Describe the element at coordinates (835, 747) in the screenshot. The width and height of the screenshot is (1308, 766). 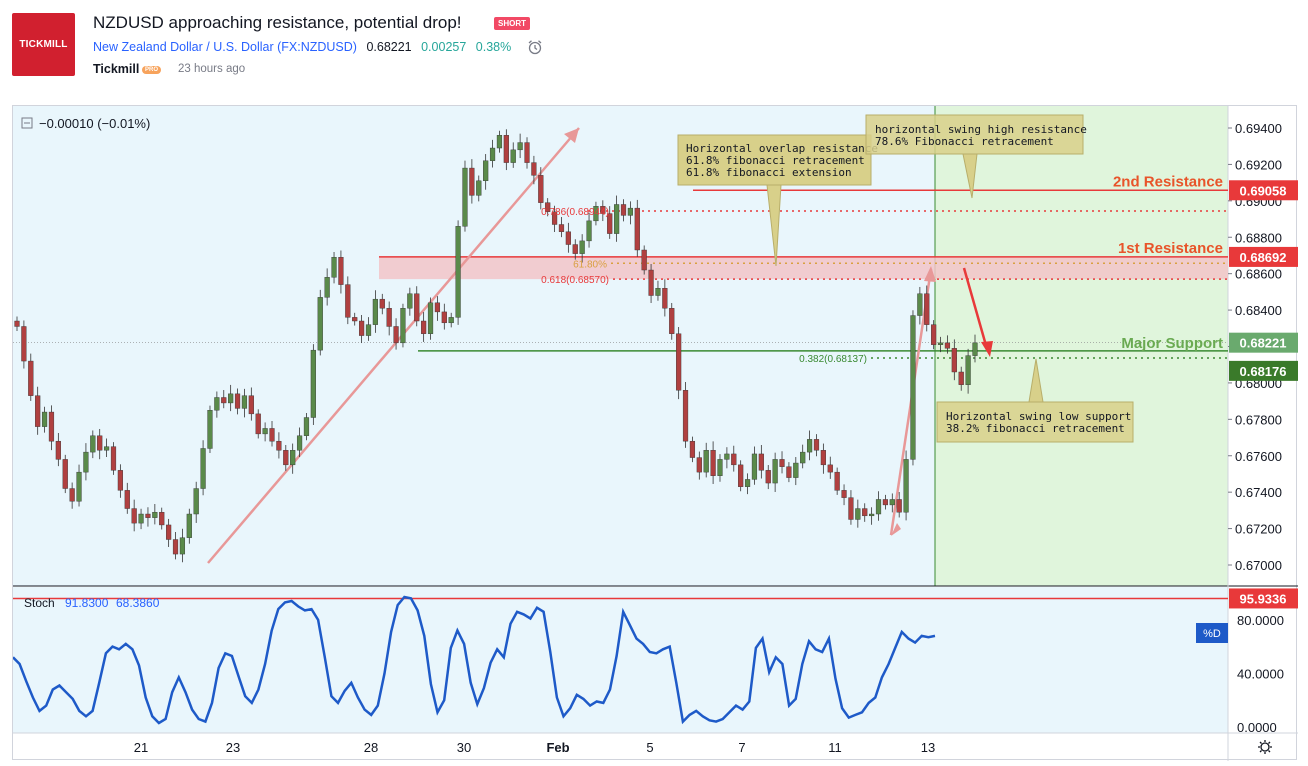
I see `time-tick-label: 11` at that location.